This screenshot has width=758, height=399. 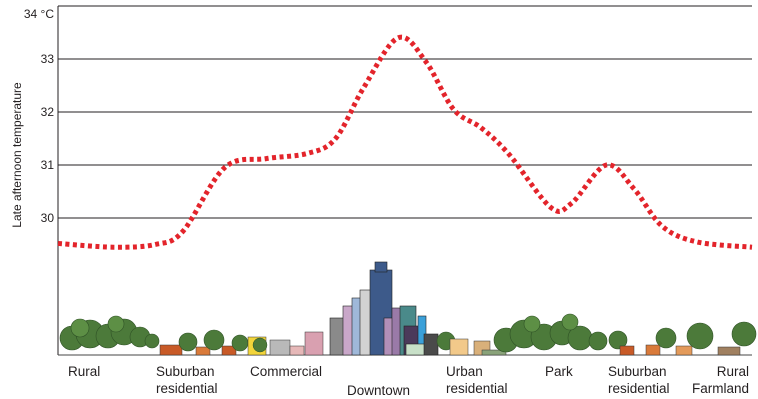 What do you see at coordinates (48, 112) in the screenshot?
I see `y-tick-label: 32` at bounding box center [48, 112].